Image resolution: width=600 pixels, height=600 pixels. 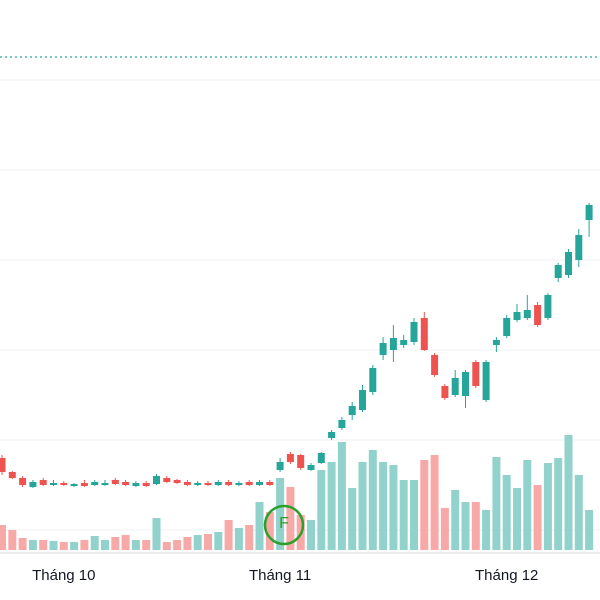 I want to click on marker-circle, so click(x=284, y=525).